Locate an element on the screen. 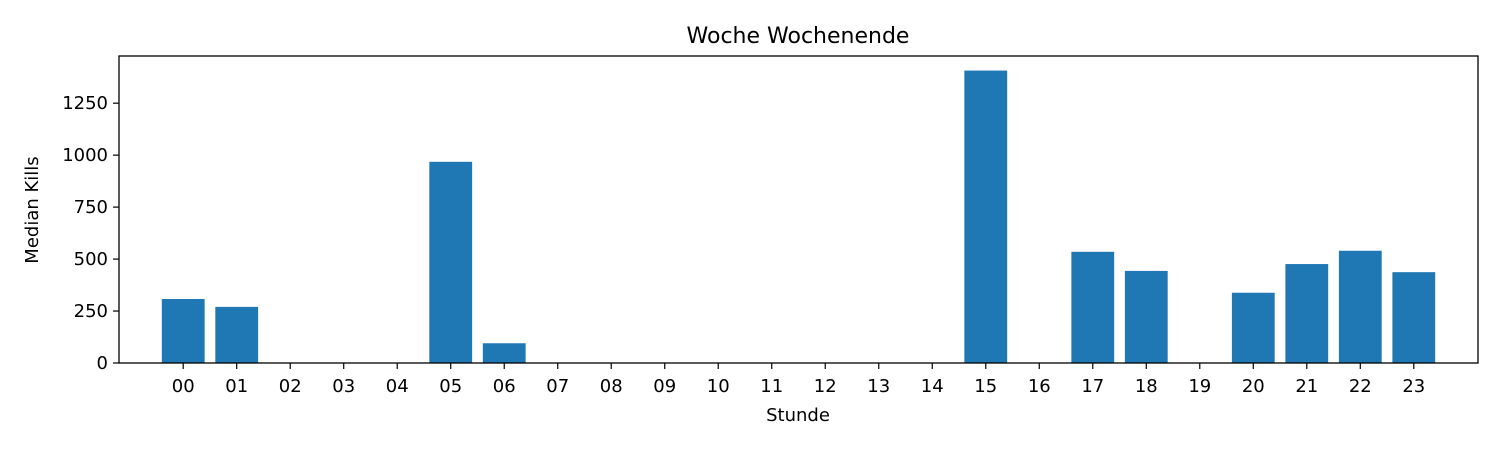 This screenshot has height=450, width=1500. x-tick-label-13: 13 is located at coordinates (878, 386).